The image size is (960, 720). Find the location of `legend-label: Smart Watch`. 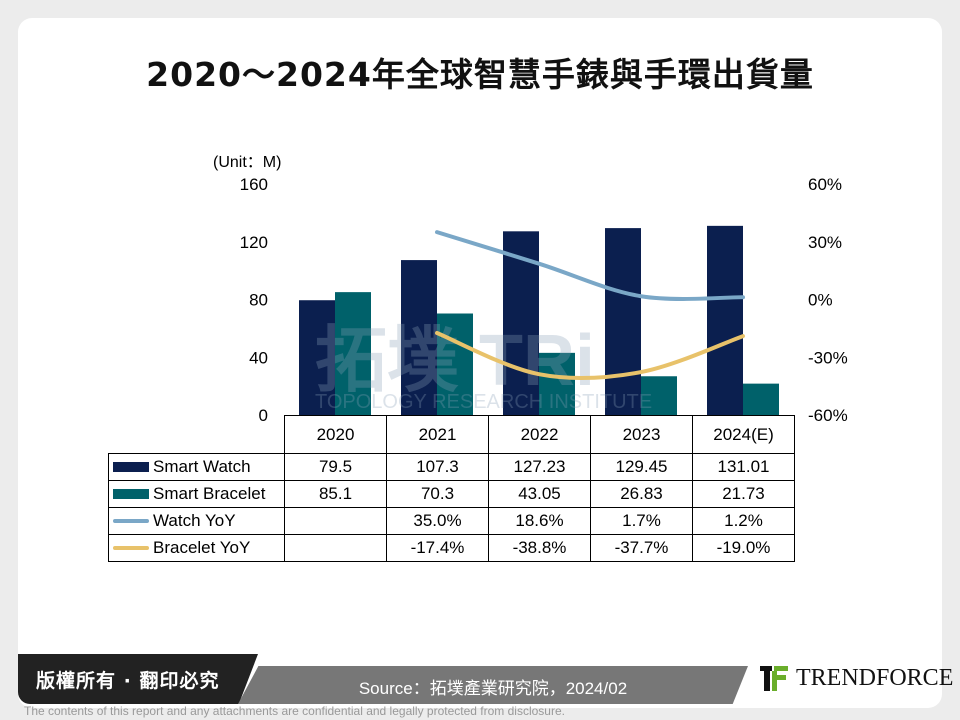

legend-label: Smart Watch is located at coordinates (202, 466).